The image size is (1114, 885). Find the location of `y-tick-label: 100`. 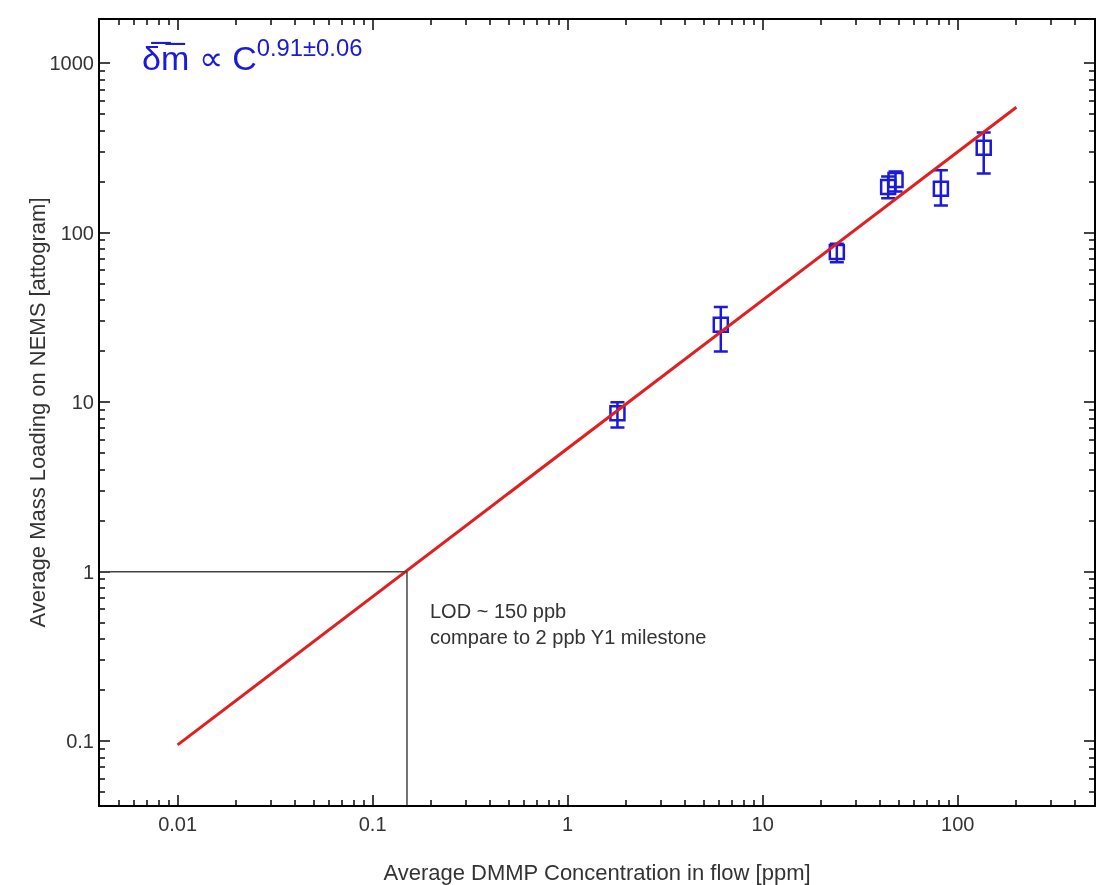

y-tick-label: 100 is located at coordinates (77, 232).